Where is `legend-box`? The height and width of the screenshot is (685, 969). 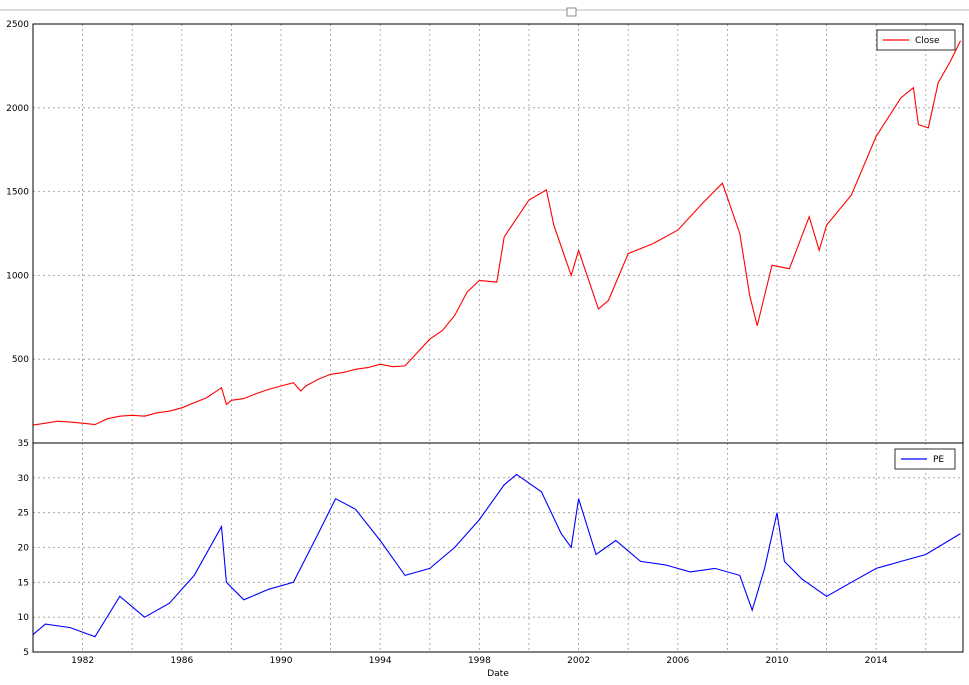
legend-box is located at coordinates (916, 40).